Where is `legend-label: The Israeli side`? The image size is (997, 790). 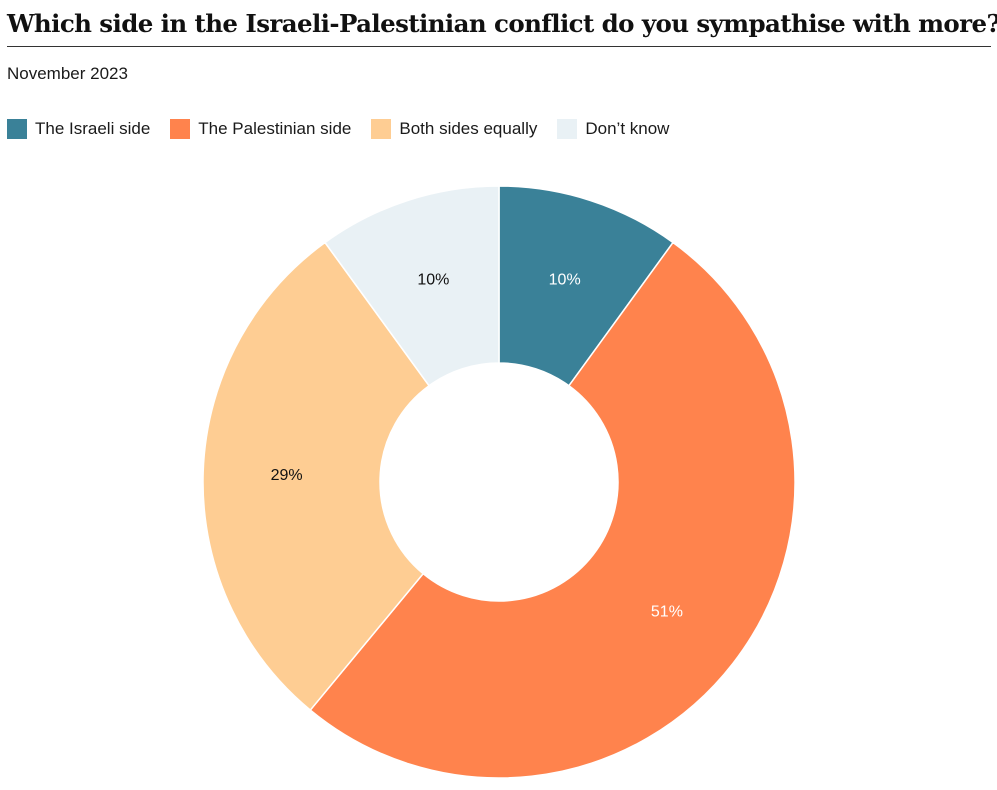
legend-label: The Israeli side is located at coordinates (93, 128).